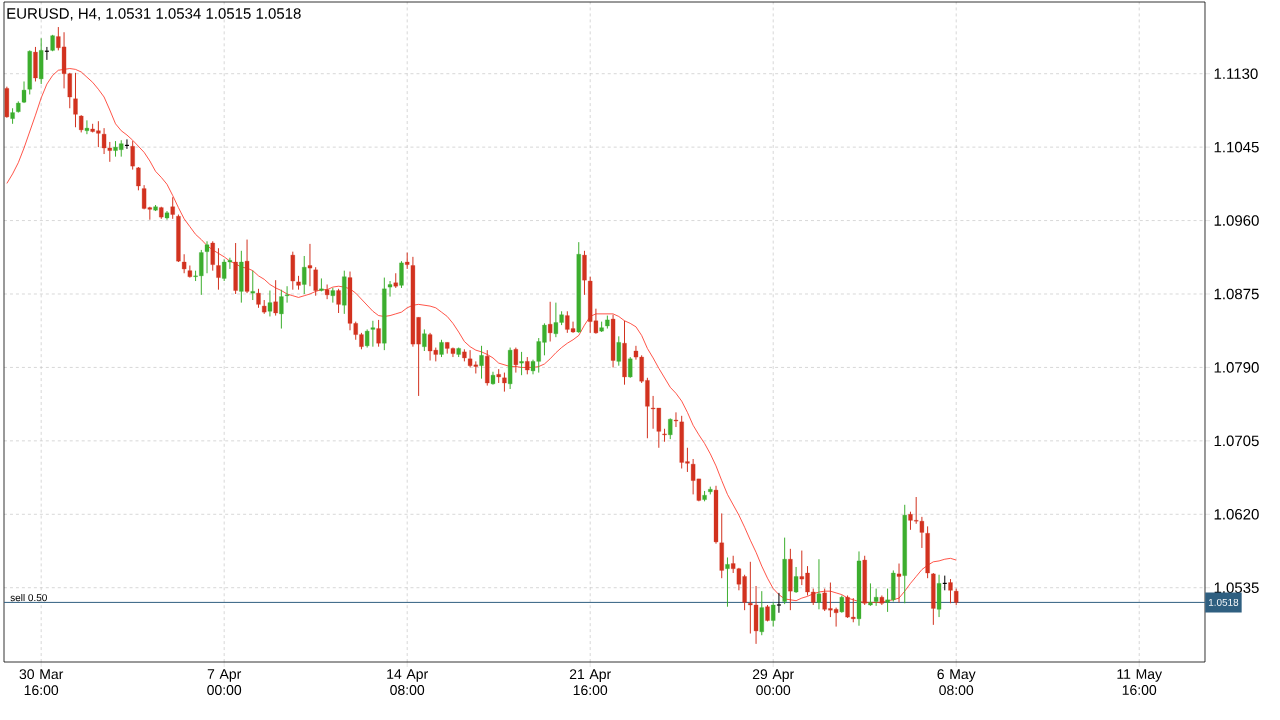  What do you see at coordinates (1236, 220) in the screenshot?
I see `y-tick-label: 1.0960` at bounding box center [1236, 220].